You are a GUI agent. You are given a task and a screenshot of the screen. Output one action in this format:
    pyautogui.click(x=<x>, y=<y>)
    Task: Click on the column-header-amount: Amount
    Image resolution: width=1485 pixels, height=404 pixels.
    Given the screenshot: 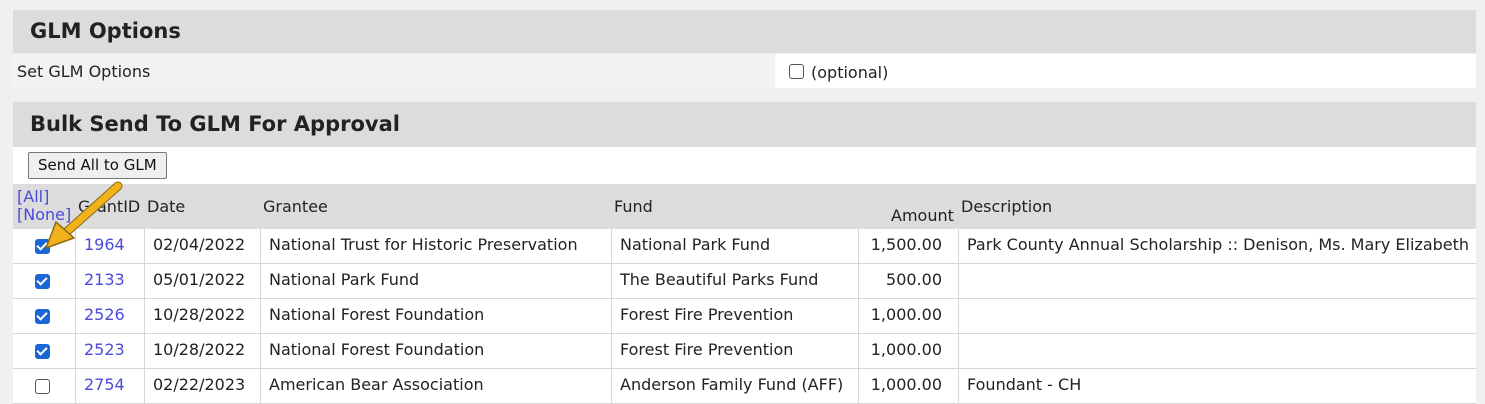 What is the action you would take?
    pyautogui.click(x=922, y=215)
    